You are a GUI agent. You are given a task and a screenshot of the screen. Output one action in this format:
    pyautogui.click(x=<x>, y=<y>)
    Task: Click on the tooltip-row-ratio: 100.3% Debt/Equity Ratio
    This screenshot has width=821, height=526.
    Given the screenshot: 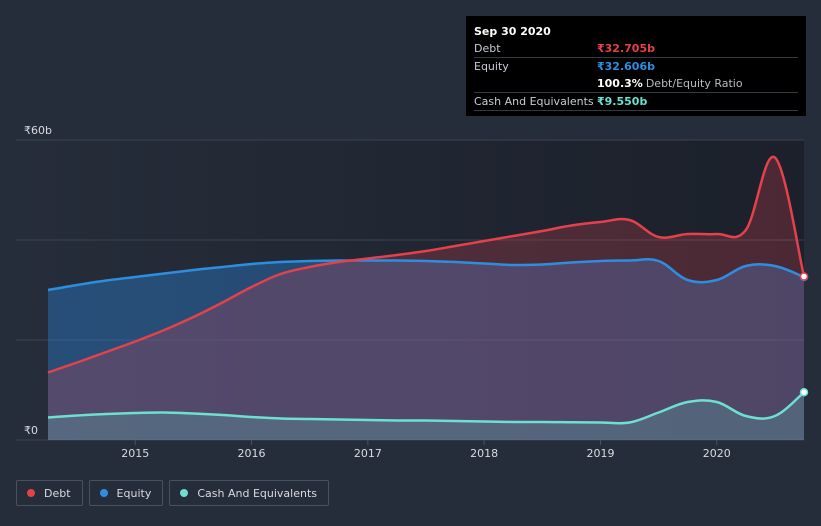 What is the action you would take?
    pyautogui.click(x=636, y=84)
    